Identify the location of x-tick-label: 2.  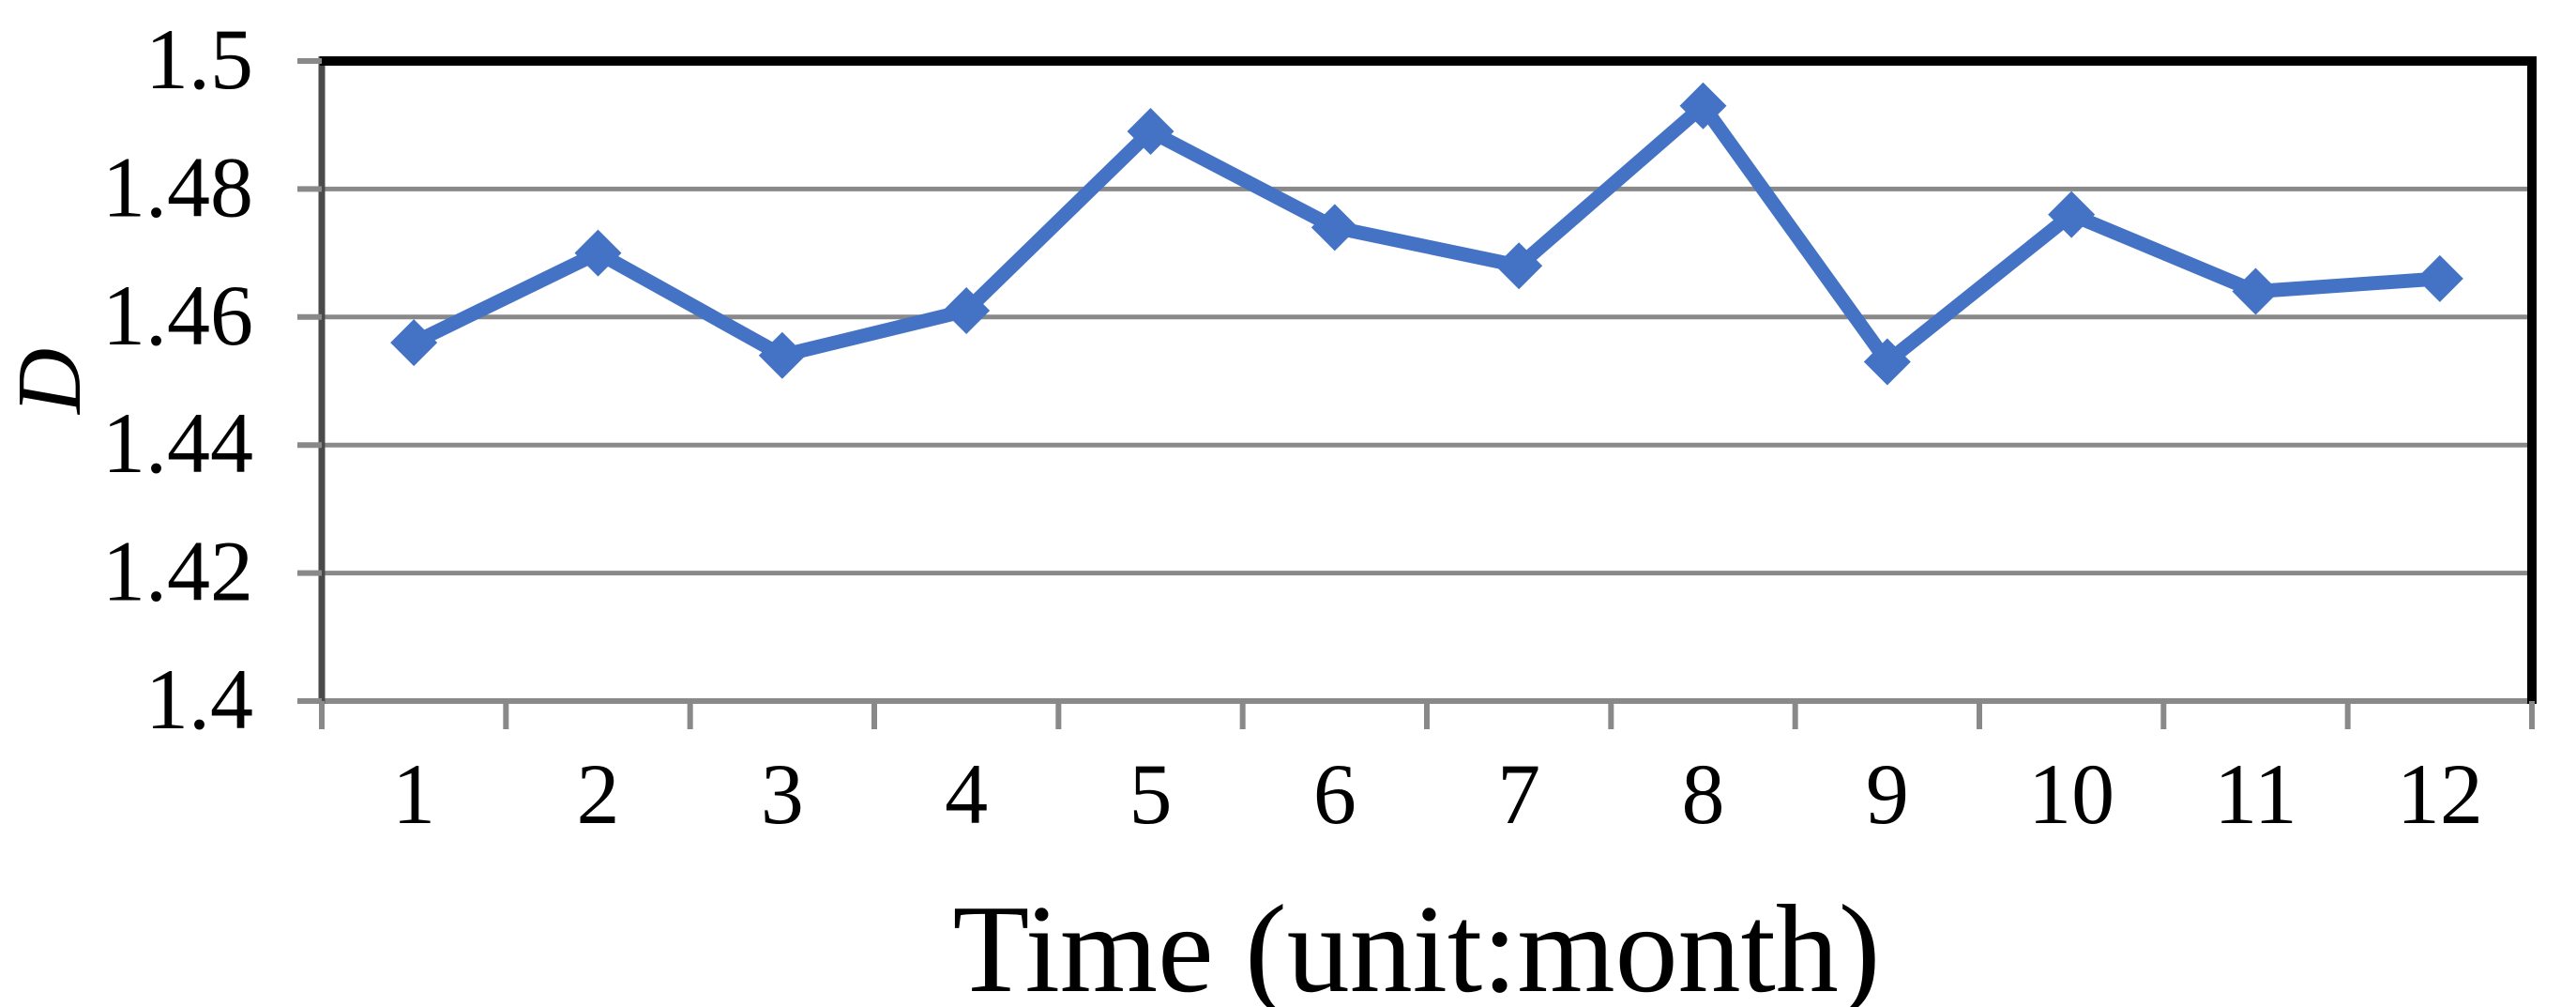
(599, 794).